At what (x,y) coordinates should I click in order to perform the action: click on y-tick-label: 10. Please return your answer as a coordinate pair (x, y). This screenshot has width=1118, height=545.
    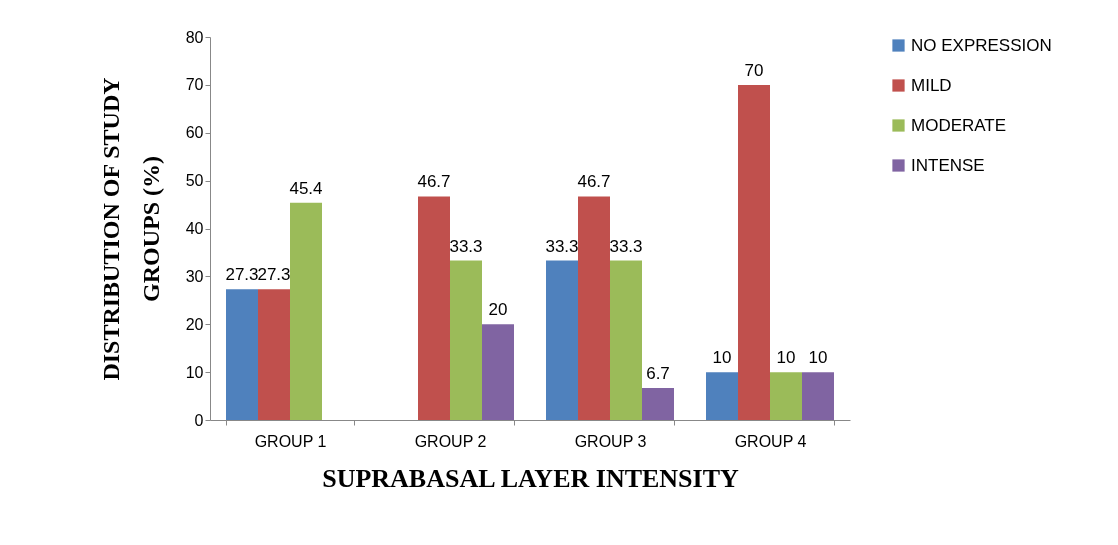
    Looking at the image, I should click on (194, 372).